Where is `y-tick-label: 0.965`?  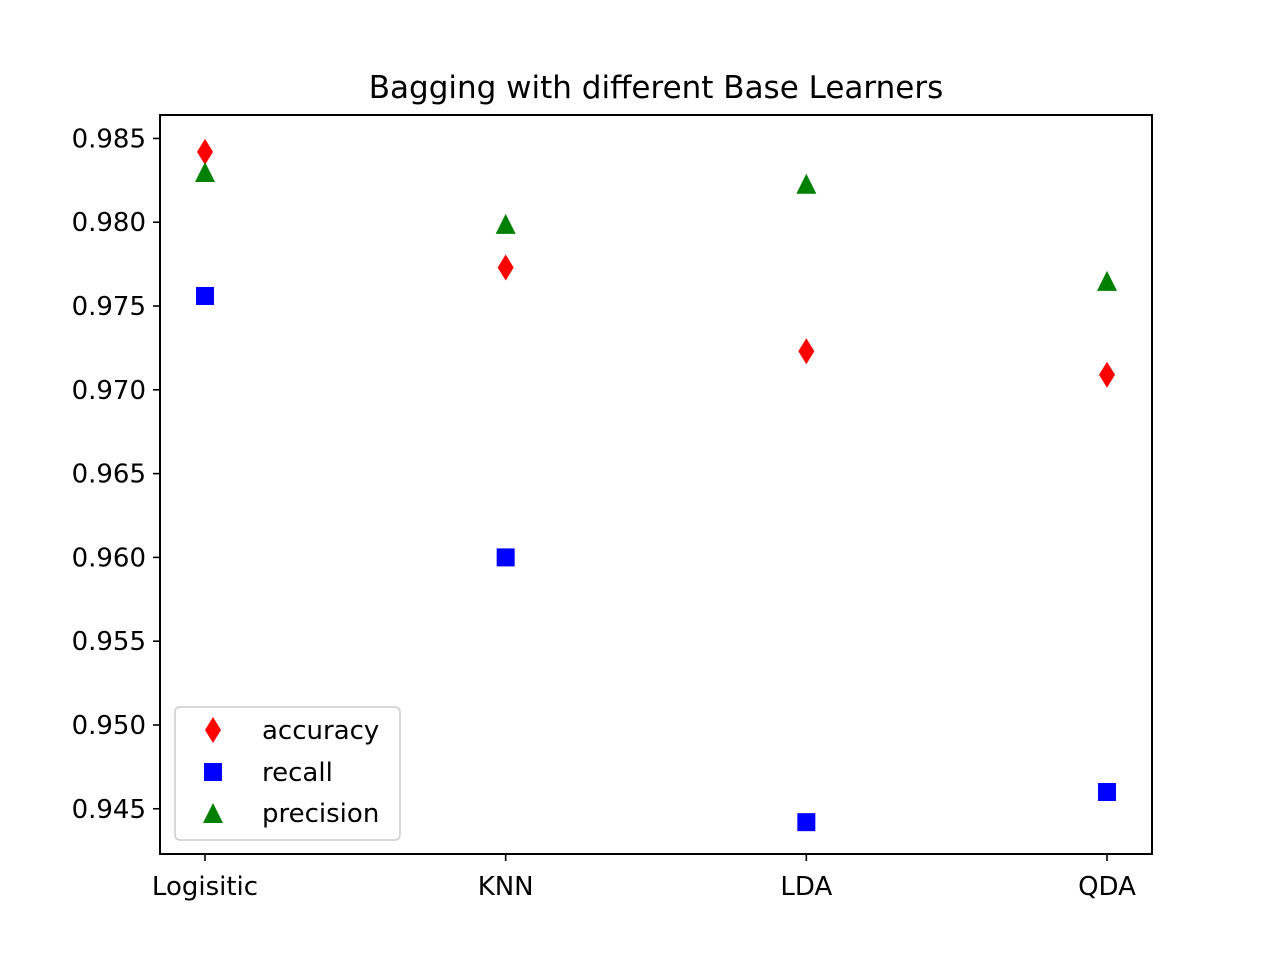
y-tick-label: 0.965 is located at coordinates (109, 475).